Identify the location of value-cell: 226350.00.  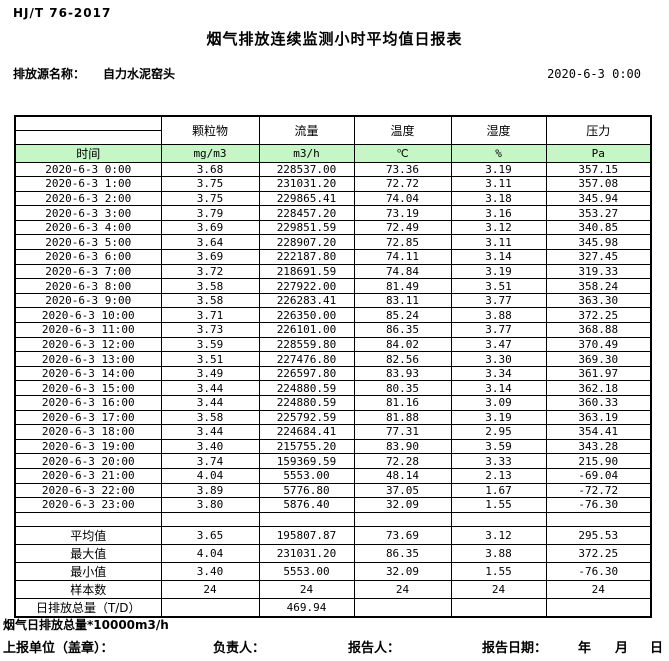
(306, 315).